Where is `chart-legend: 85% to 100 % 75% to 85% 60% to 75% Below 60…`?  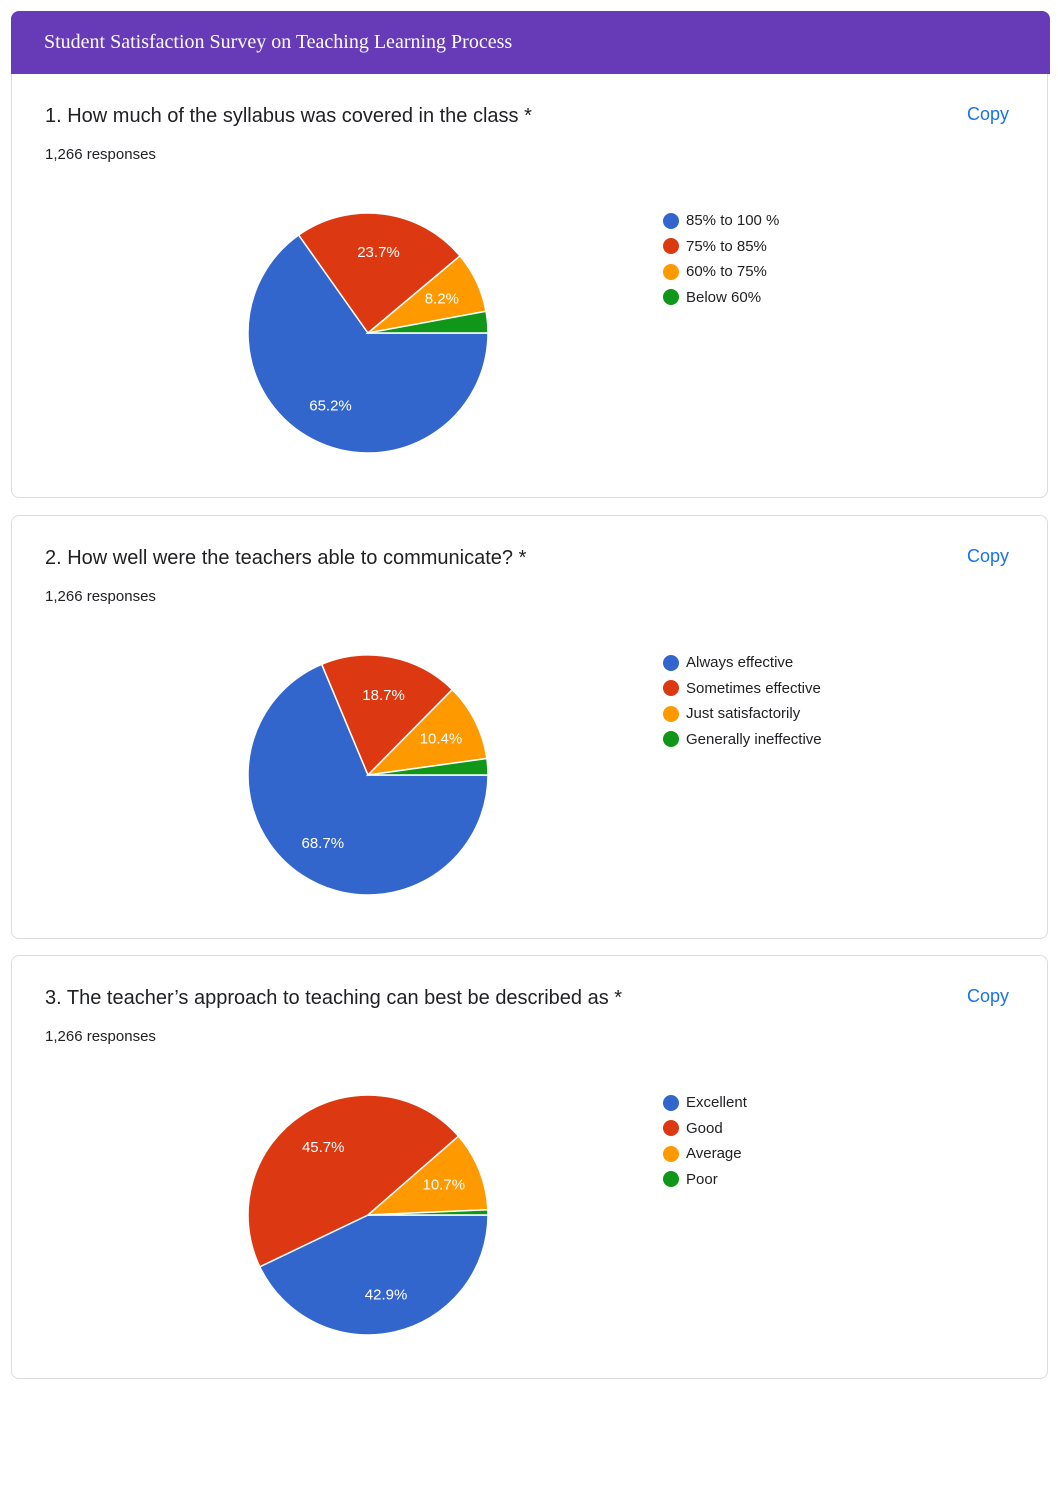 chart-legend: 85% to 100 % 75% to 85% 60% to 75% Below 60… is located at coordinates (721, 259).